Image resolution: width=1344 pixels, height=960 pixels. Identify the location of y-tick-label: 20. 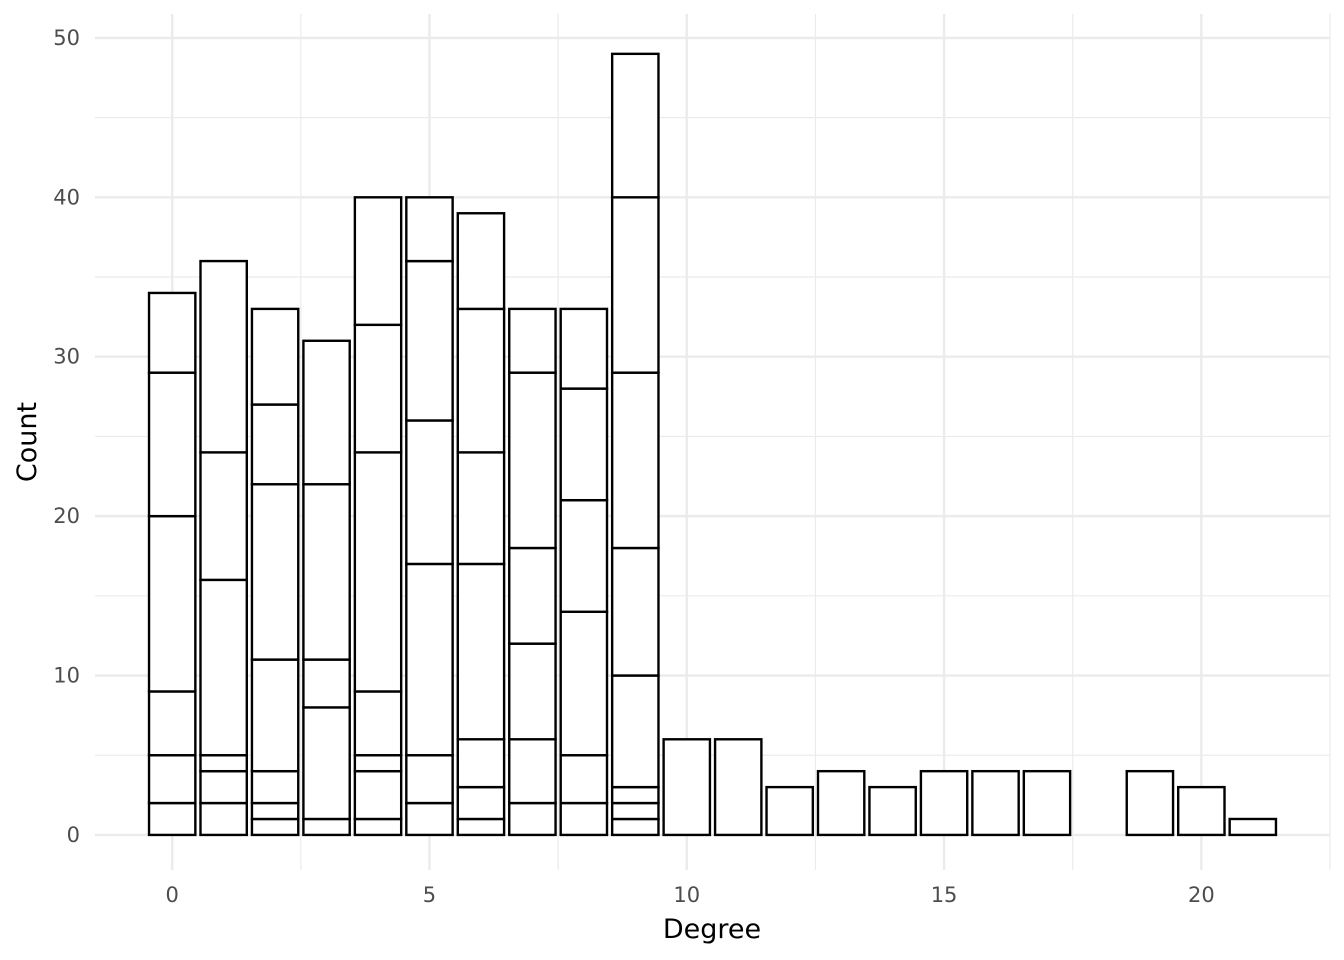
(66, 516).